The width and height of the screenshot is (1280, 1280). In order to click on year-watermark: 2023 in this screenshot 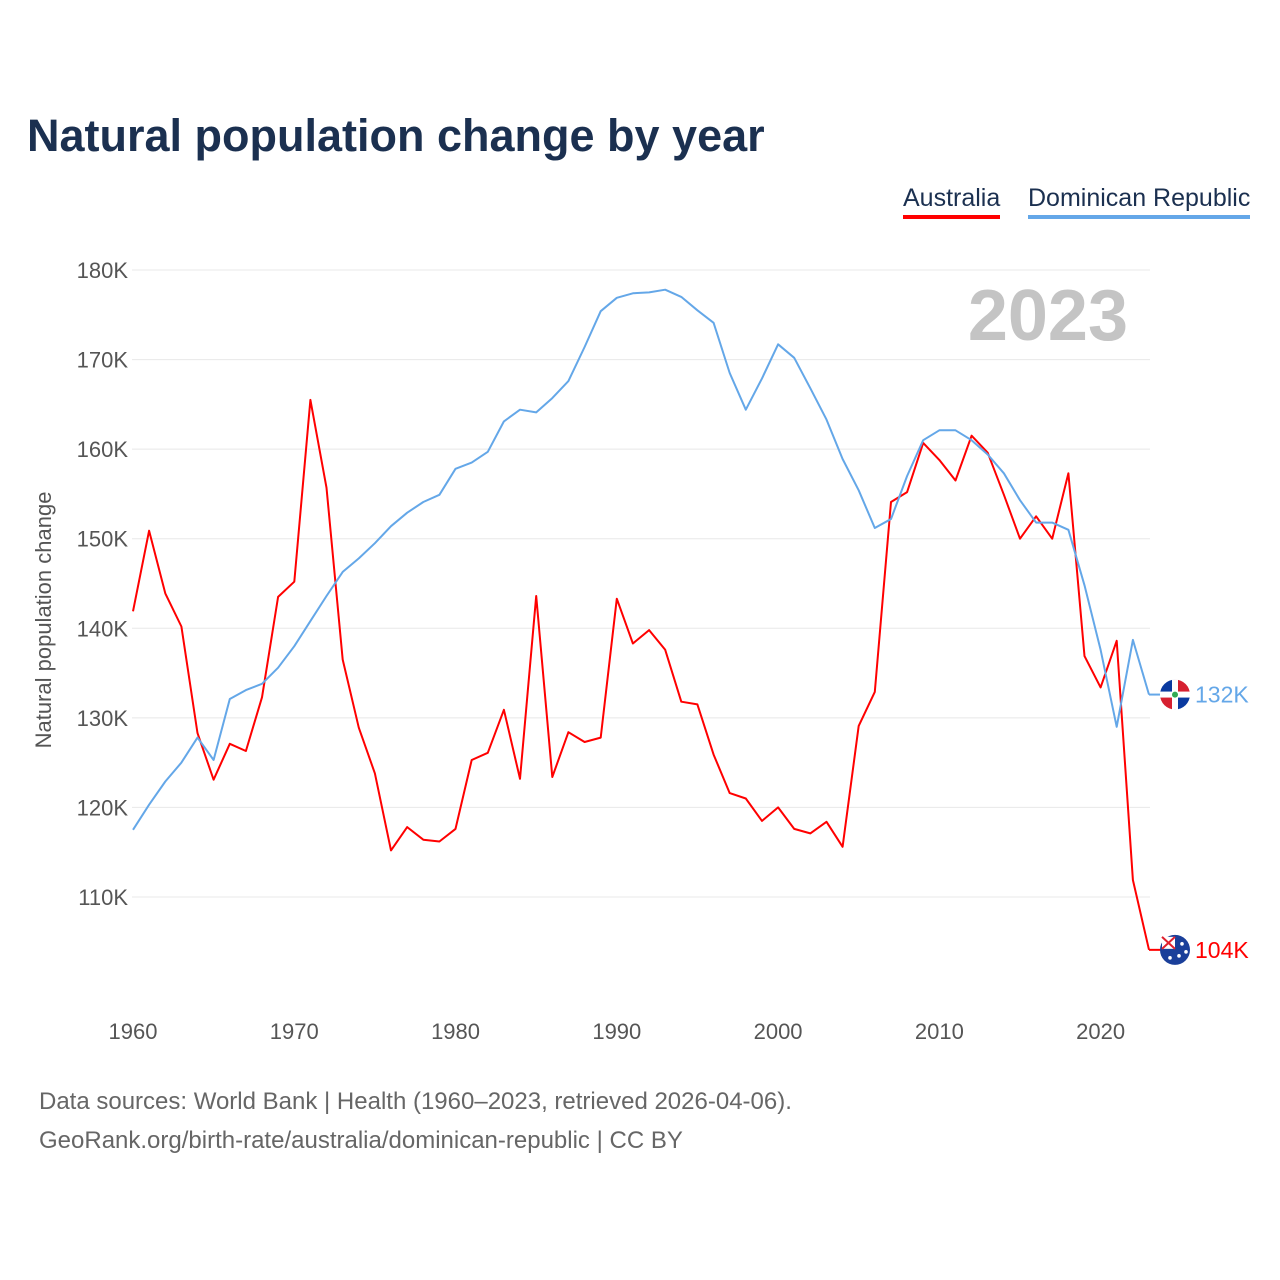, I will do `click(1048, 316)`.